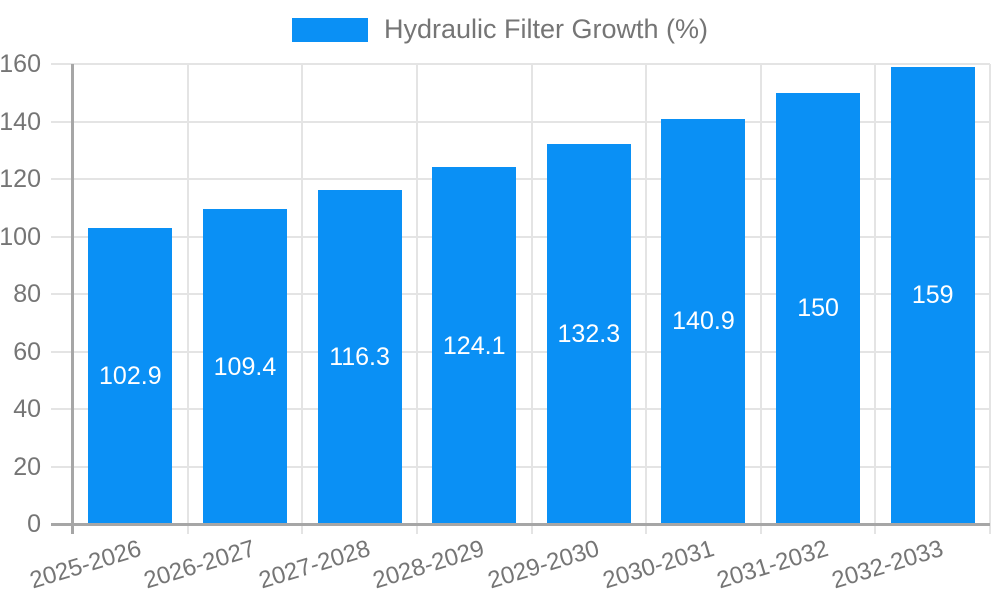 The image size is (1000, 600). I want to click on bar-value-label: 150, so click(818, 308).